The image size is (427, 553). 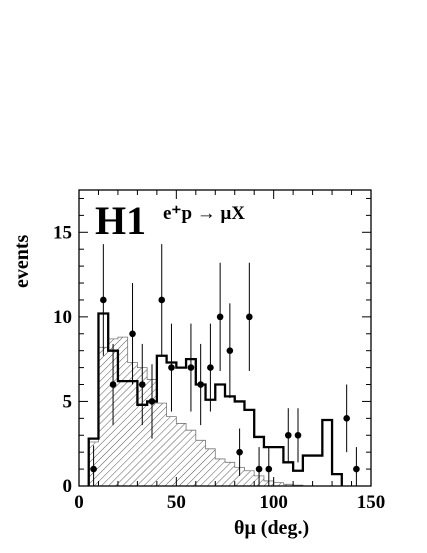 I want to click on y-axis-label: events, so click(x=22, y=261).